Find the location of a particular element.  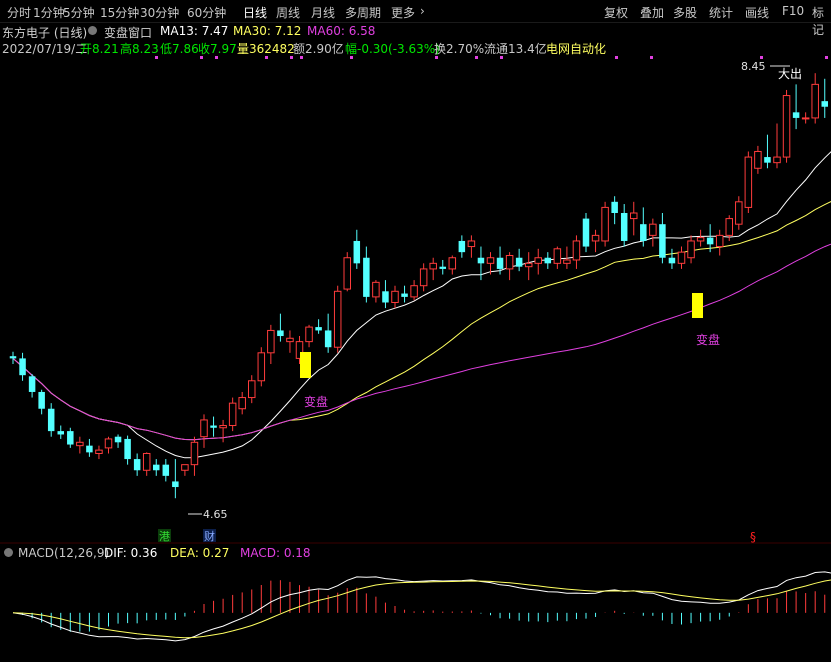

quote-open: 开8.21 is located at coordinates (99, 49).